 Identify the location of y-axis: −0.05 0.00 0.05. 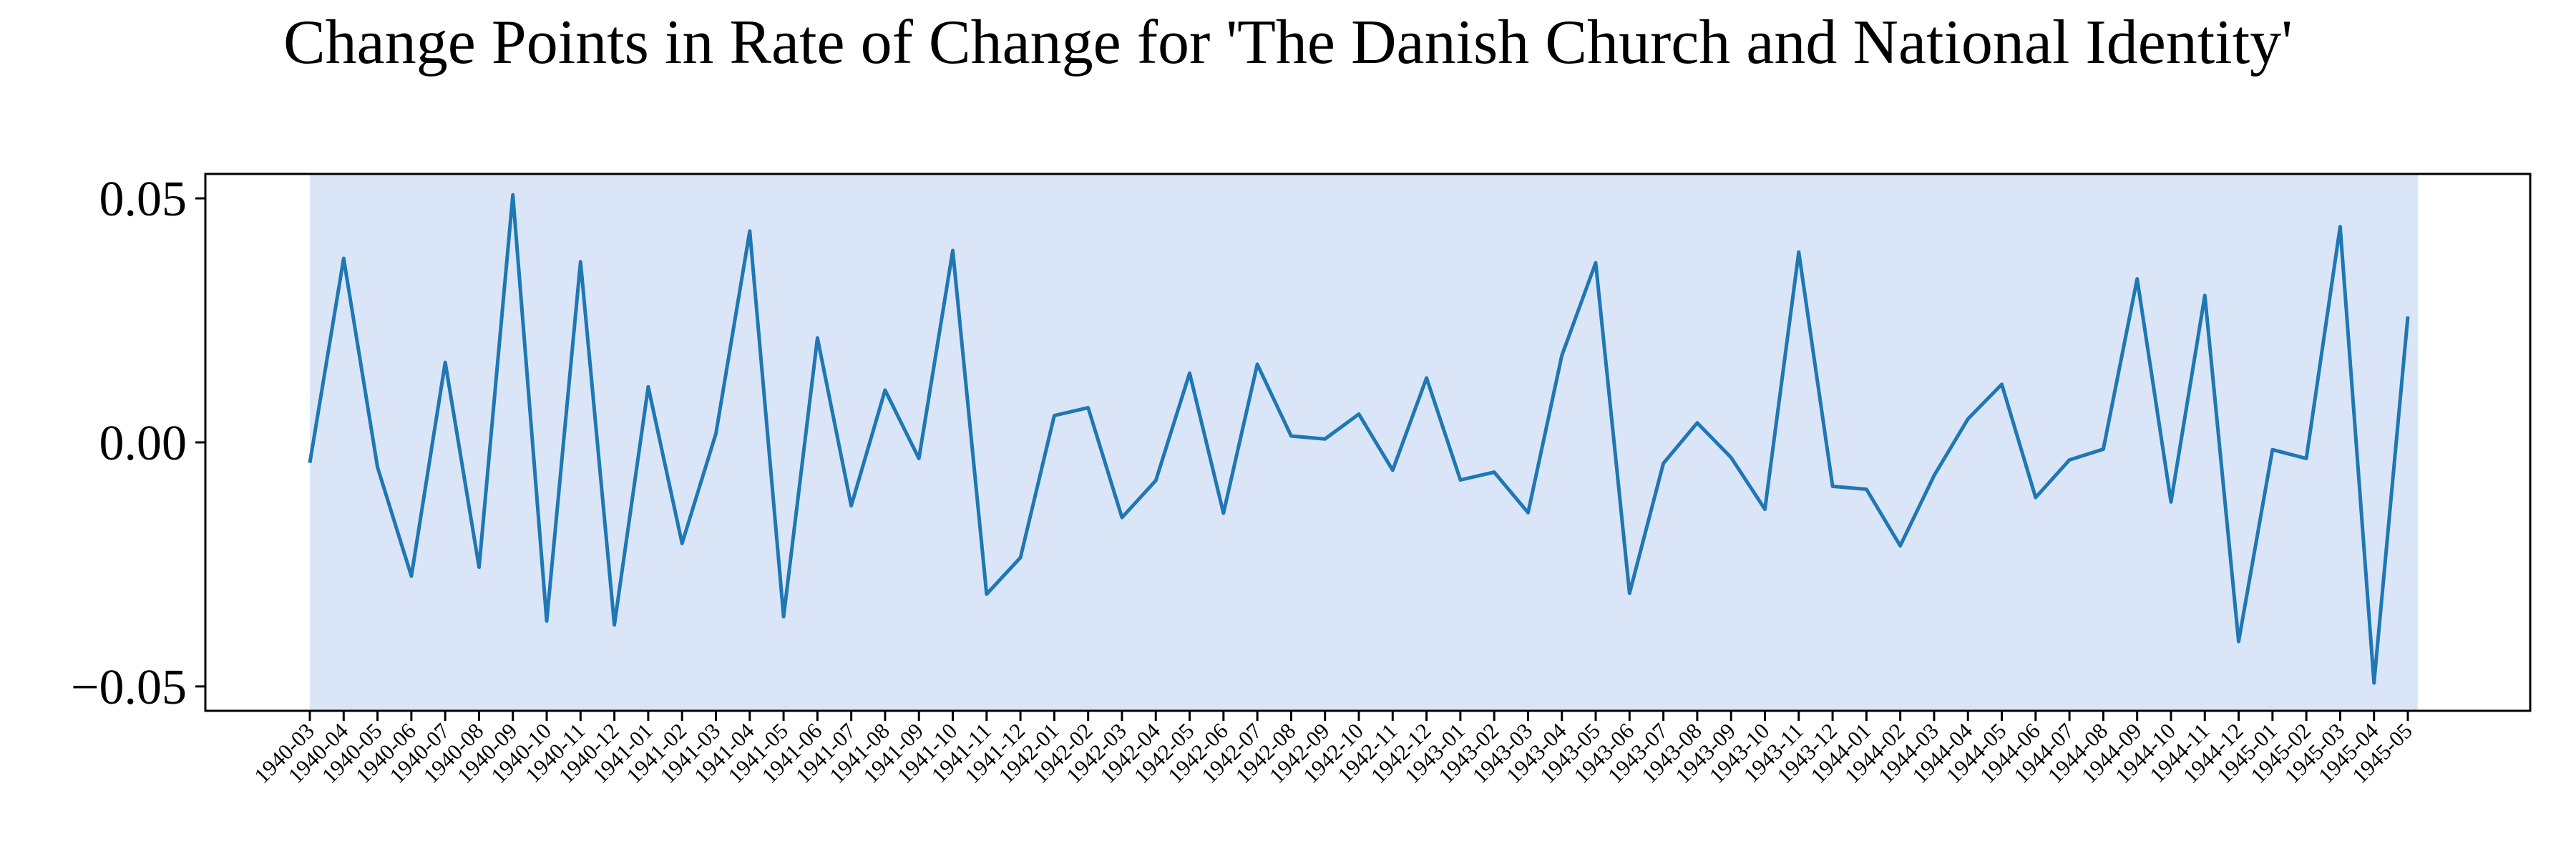
(138, 443).